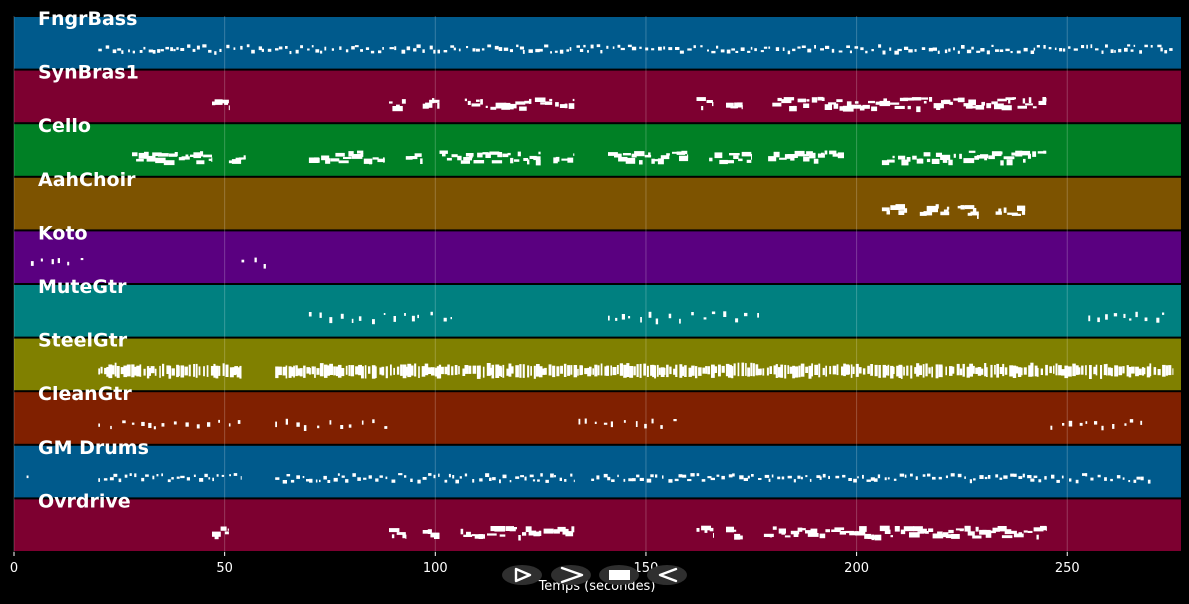 This screenshot has width=1189, height=604. Describe the element at coordinates (619, 575) in the screenshot. I see `stop-button` at that location.